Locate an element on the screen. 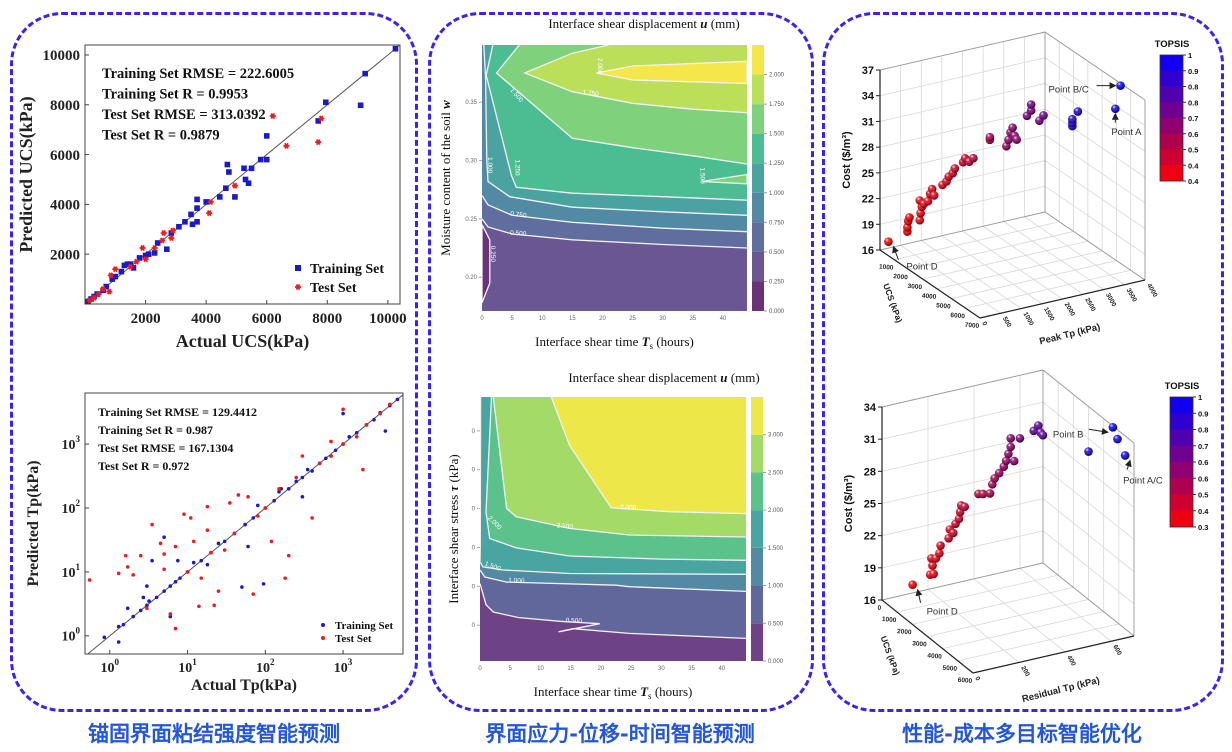  x-tick-label: 30 is located at coordinates (661, 669).